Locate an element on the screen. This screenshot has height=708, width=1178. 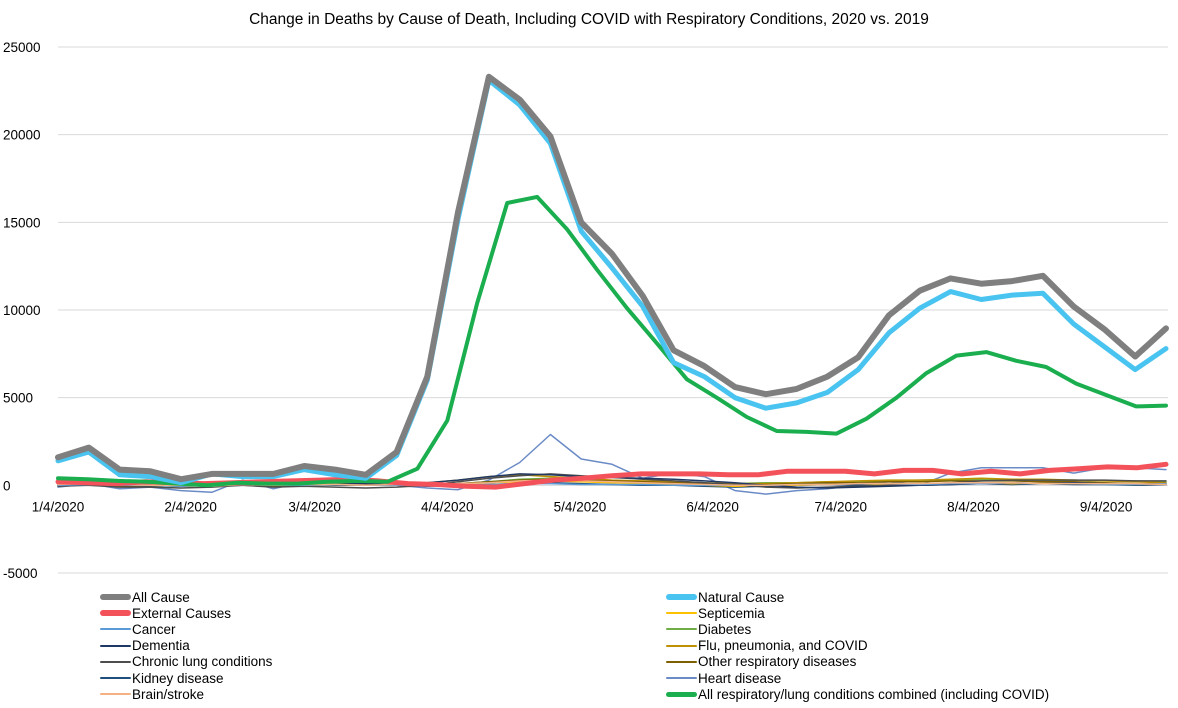
y-tick-label: 5000 is located at coordinates (18, 398).